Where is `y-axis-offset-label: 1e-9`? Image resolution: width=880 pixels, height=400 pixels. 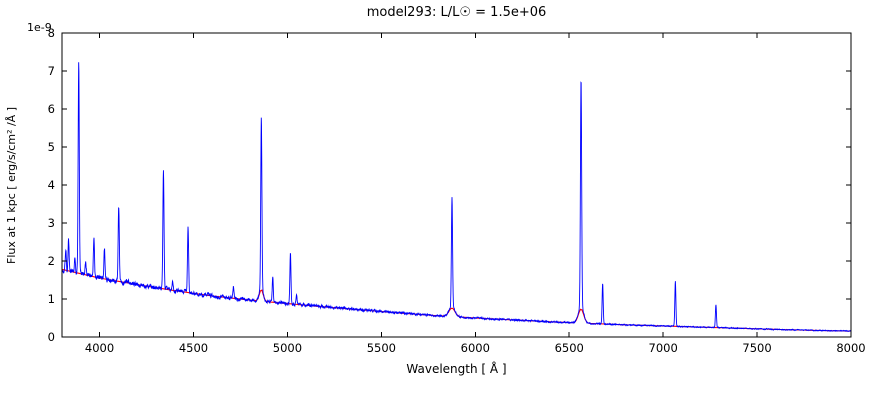 y-axis-offset-label: 1e-9 is located at coordinates (39, 27).